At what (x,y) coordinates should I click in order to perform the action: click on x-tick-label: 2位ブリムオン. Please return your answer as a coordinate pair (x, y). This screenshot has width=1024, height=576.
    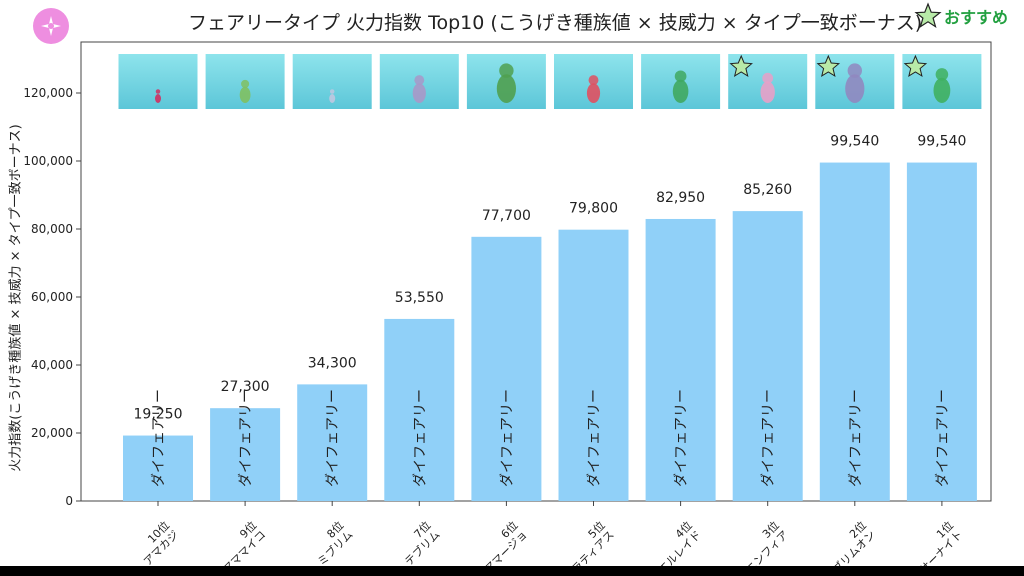
    Looking at the image, I should click on (849, 542).